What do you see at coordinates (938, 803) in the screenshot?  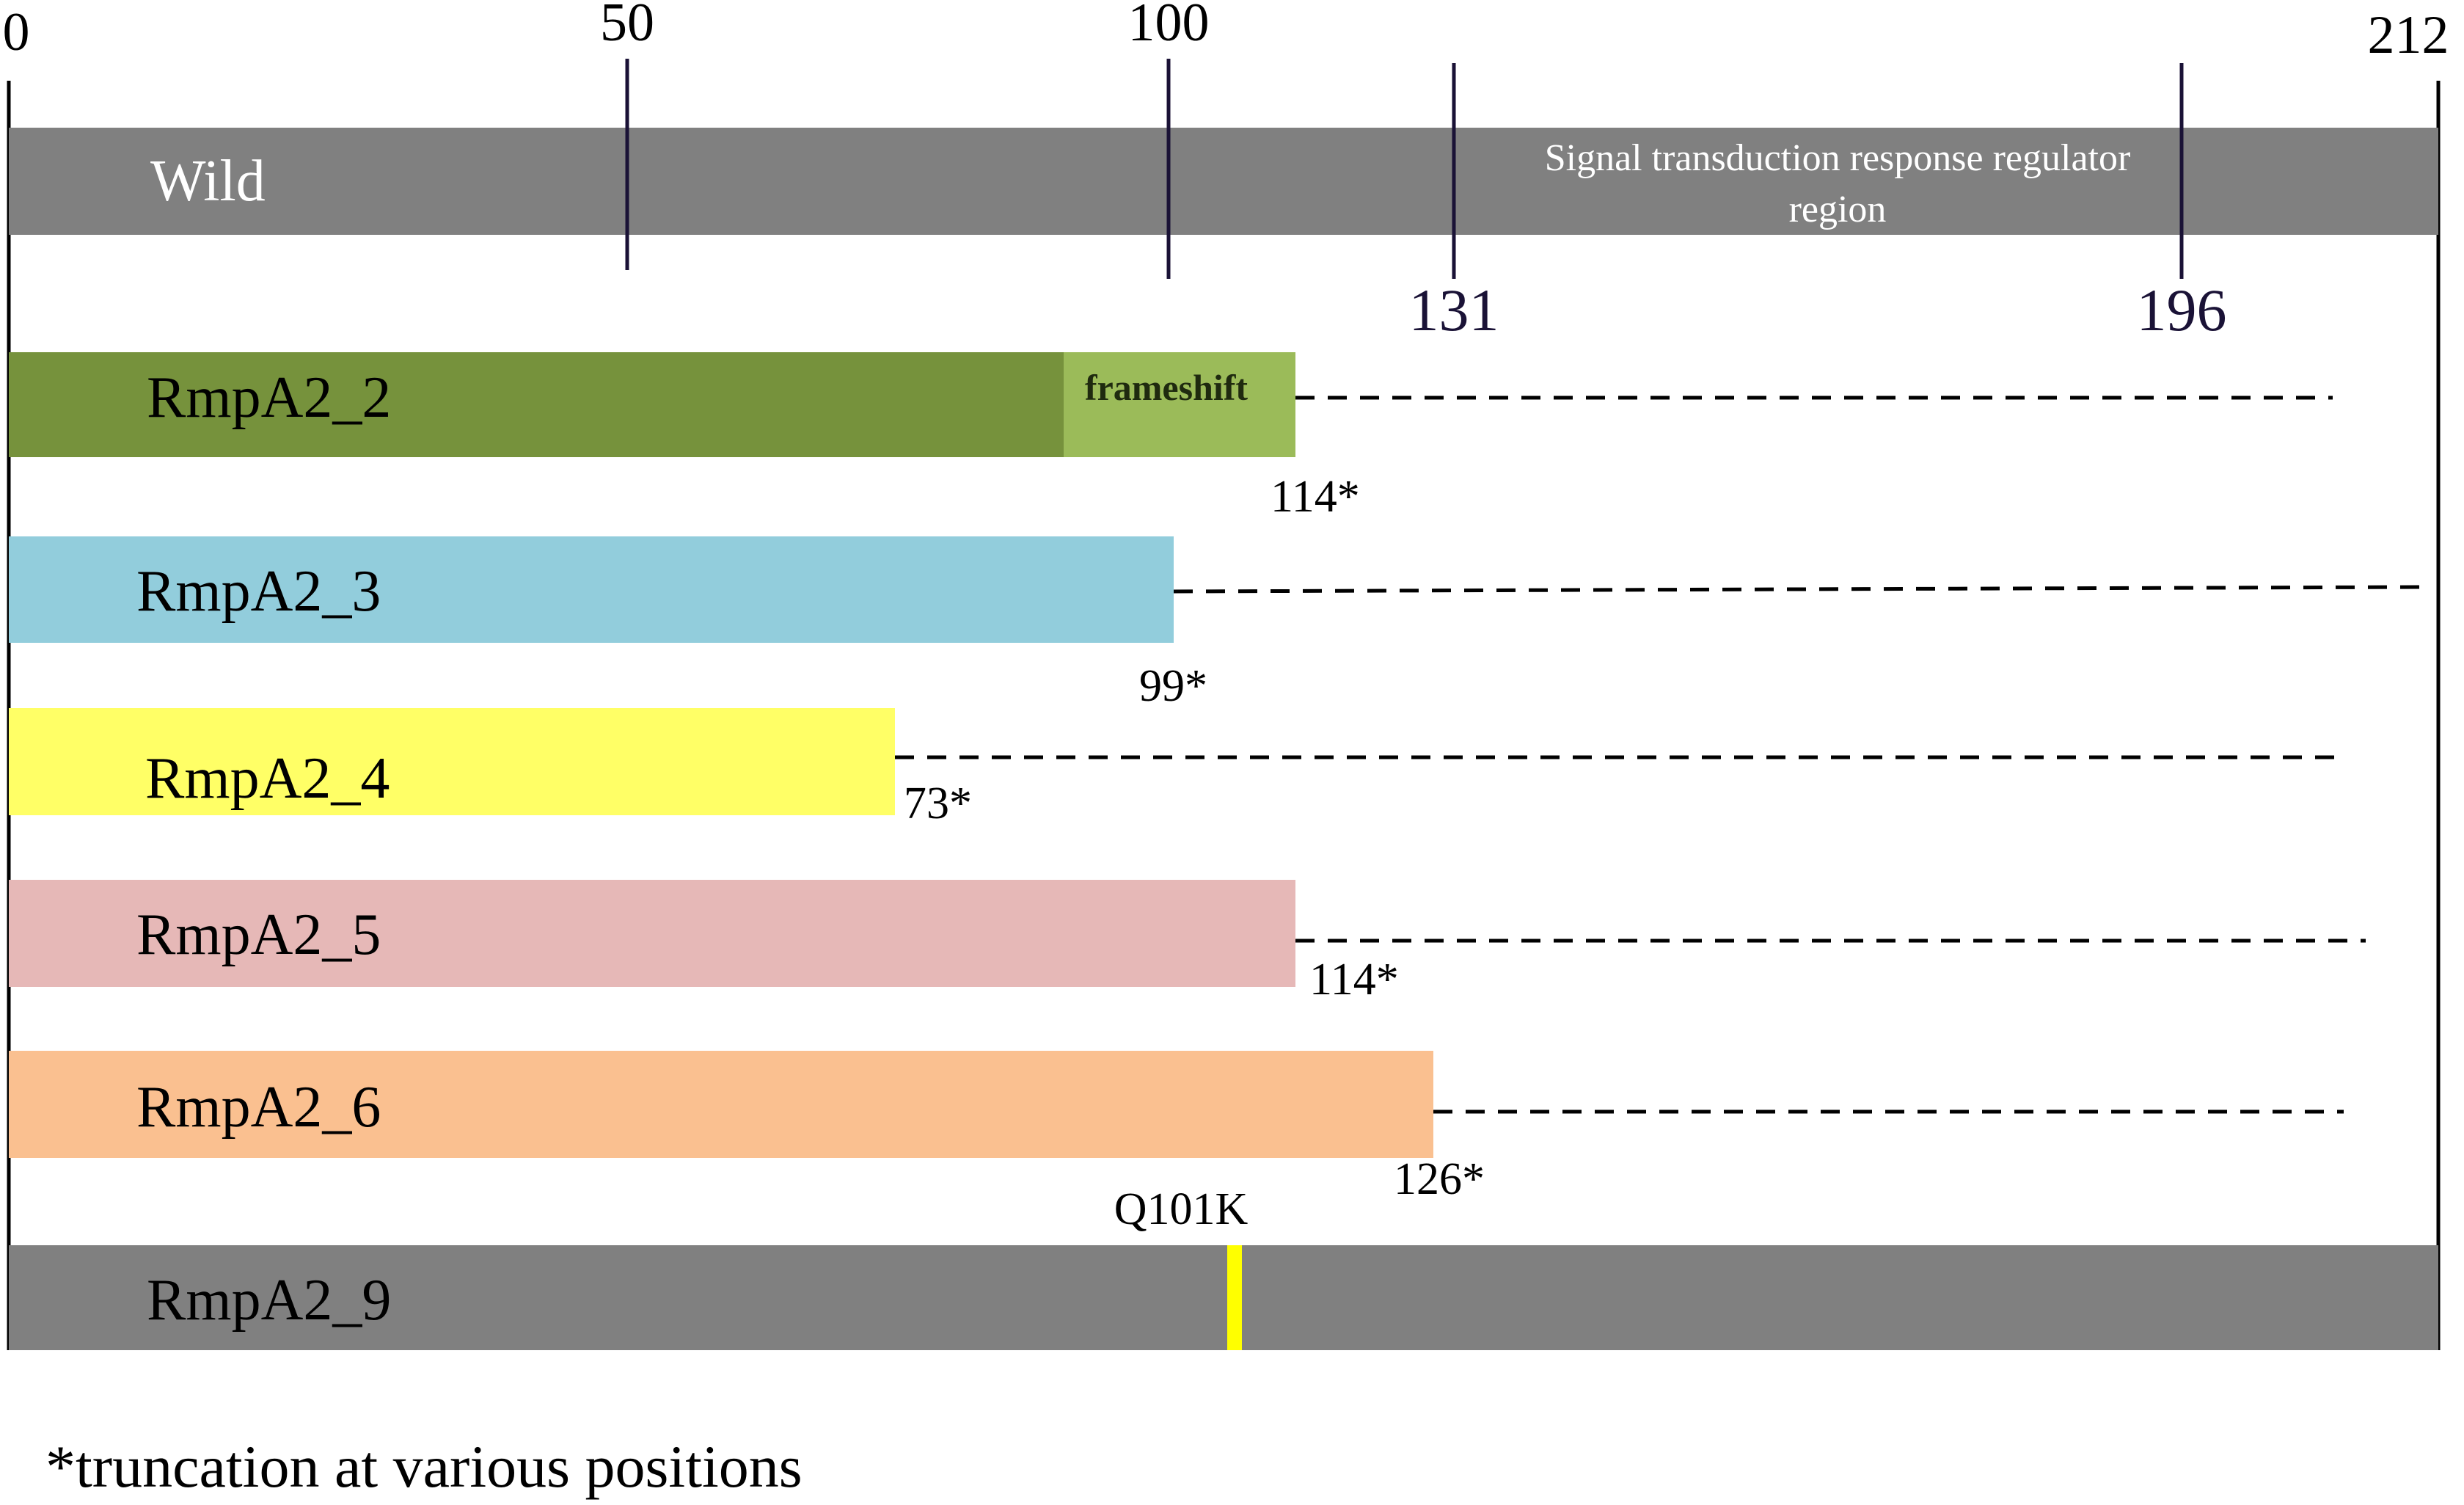 I see `truncation-position-label: 73*` at bounding box center [938, 803].